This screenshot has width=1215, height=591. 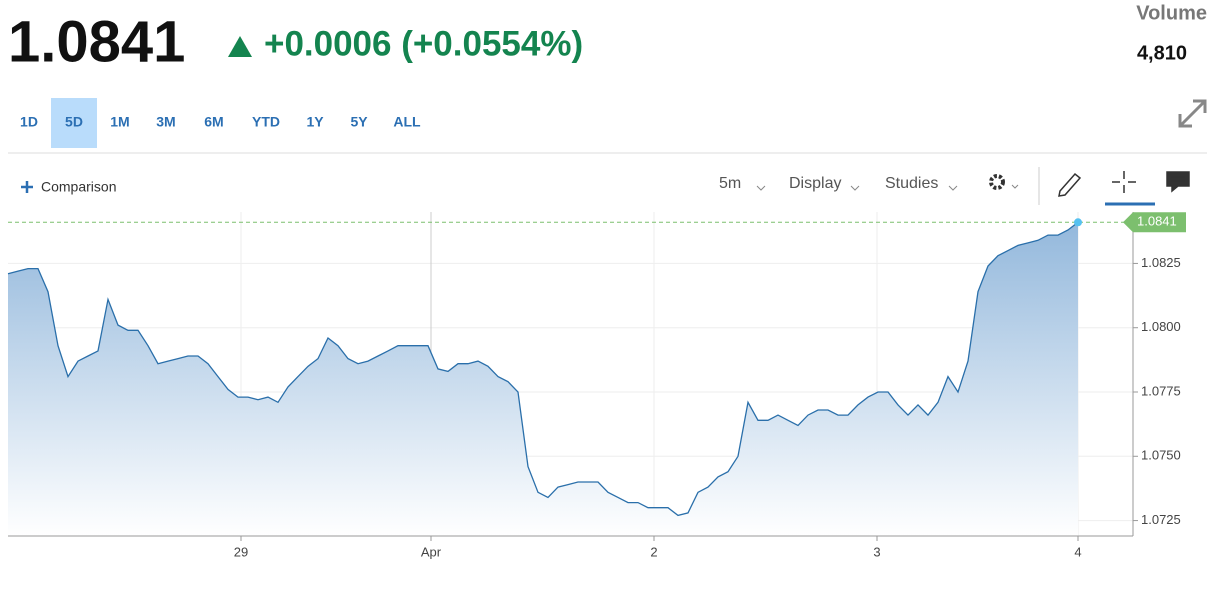 What do you see at coordinates (240, 46) in the screenshot?
I see `up-arrow` at bounding box center [240, 46].